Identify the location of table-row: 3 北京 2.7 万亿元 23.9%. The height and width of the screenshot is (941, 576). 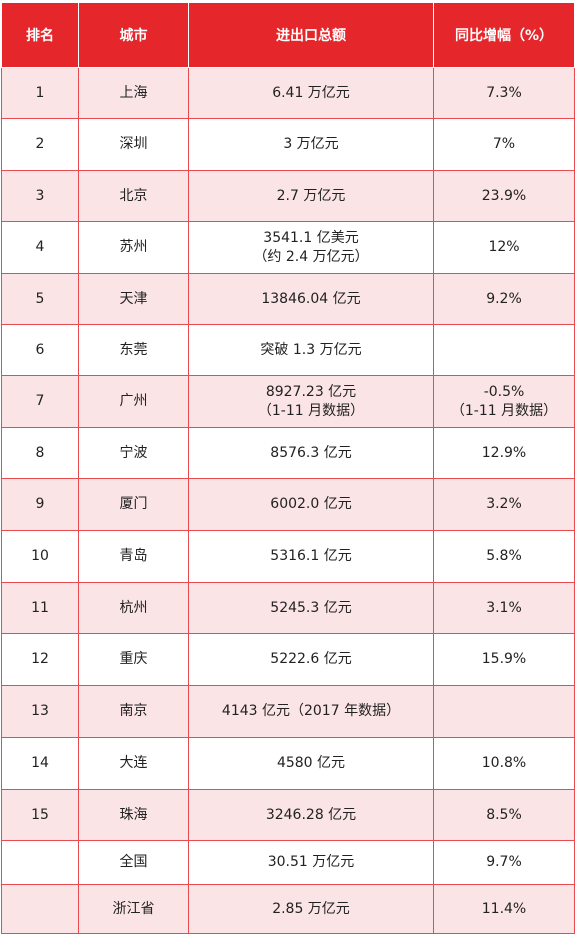
(288, 196).